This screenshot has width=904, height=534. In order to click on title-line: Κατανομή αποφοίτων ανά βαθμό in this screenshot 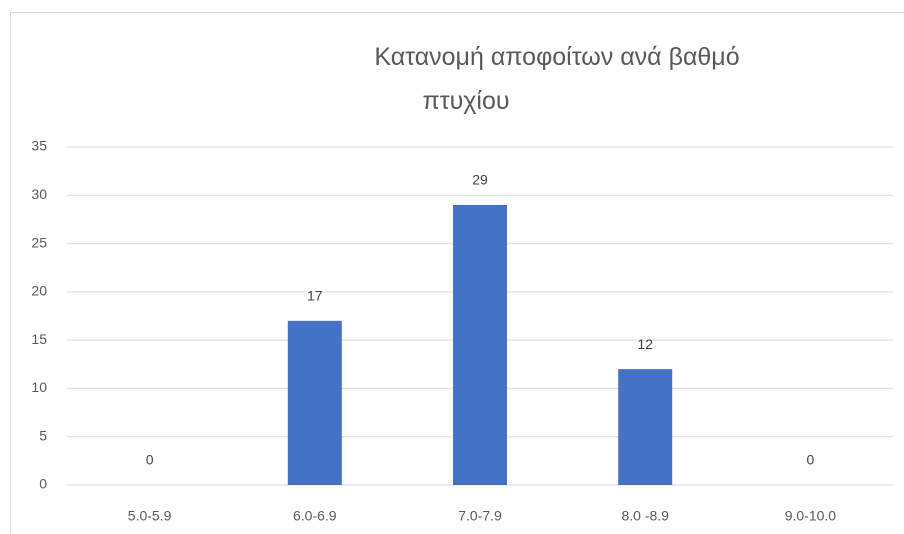, I will do `click(556, 57)`.